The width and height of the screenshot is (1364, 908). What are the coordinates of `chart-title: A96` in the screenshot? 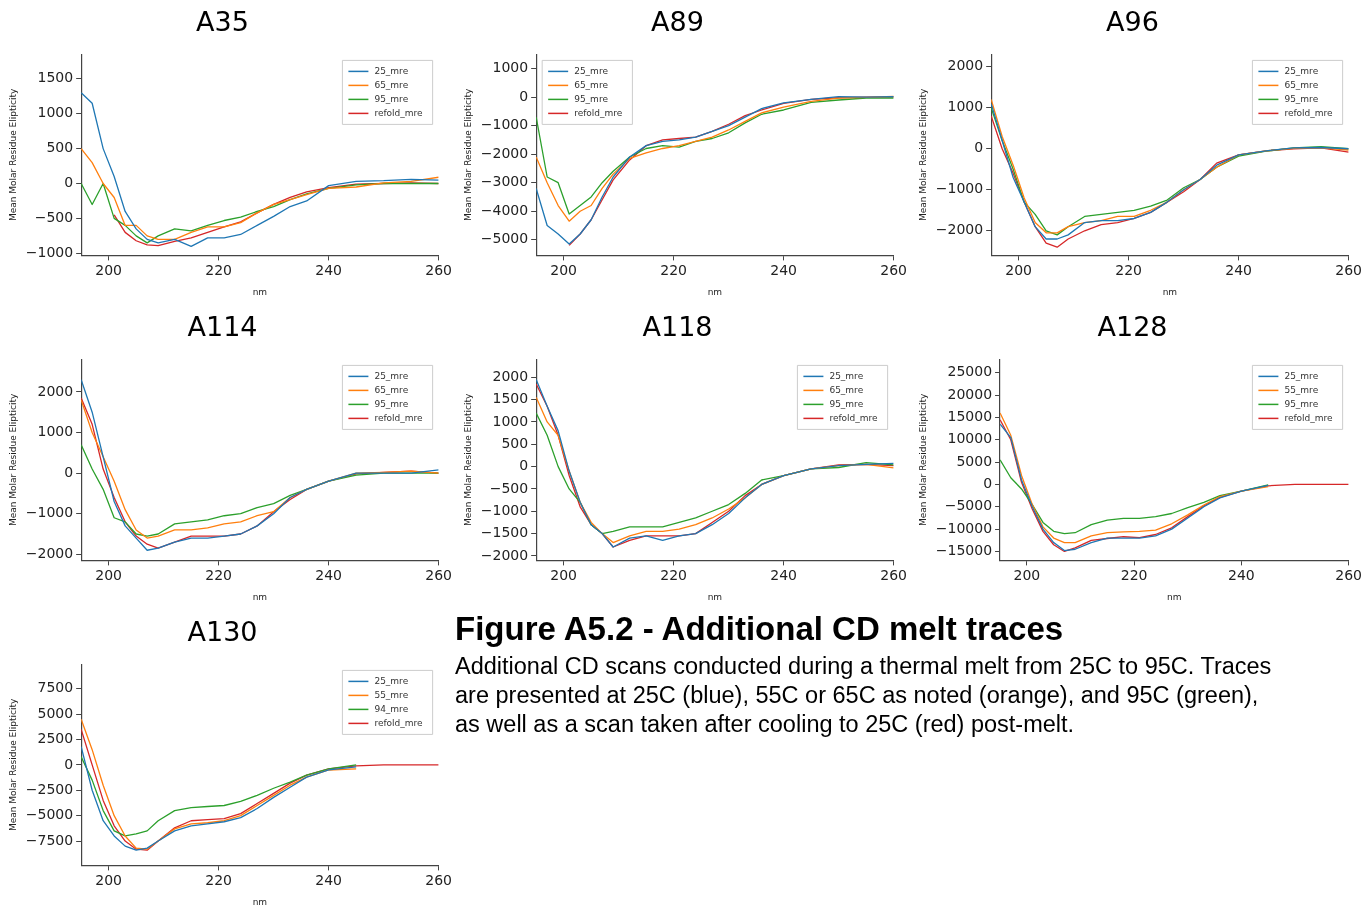 It's located at (1132, 22).